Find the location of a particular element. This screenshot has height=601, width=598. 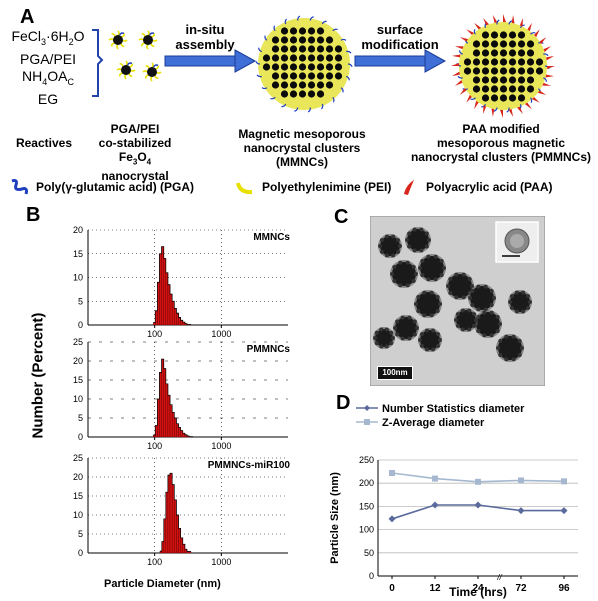

caption-nanocrystal-l2: co-stabilized is located at coordinates (135, 143).